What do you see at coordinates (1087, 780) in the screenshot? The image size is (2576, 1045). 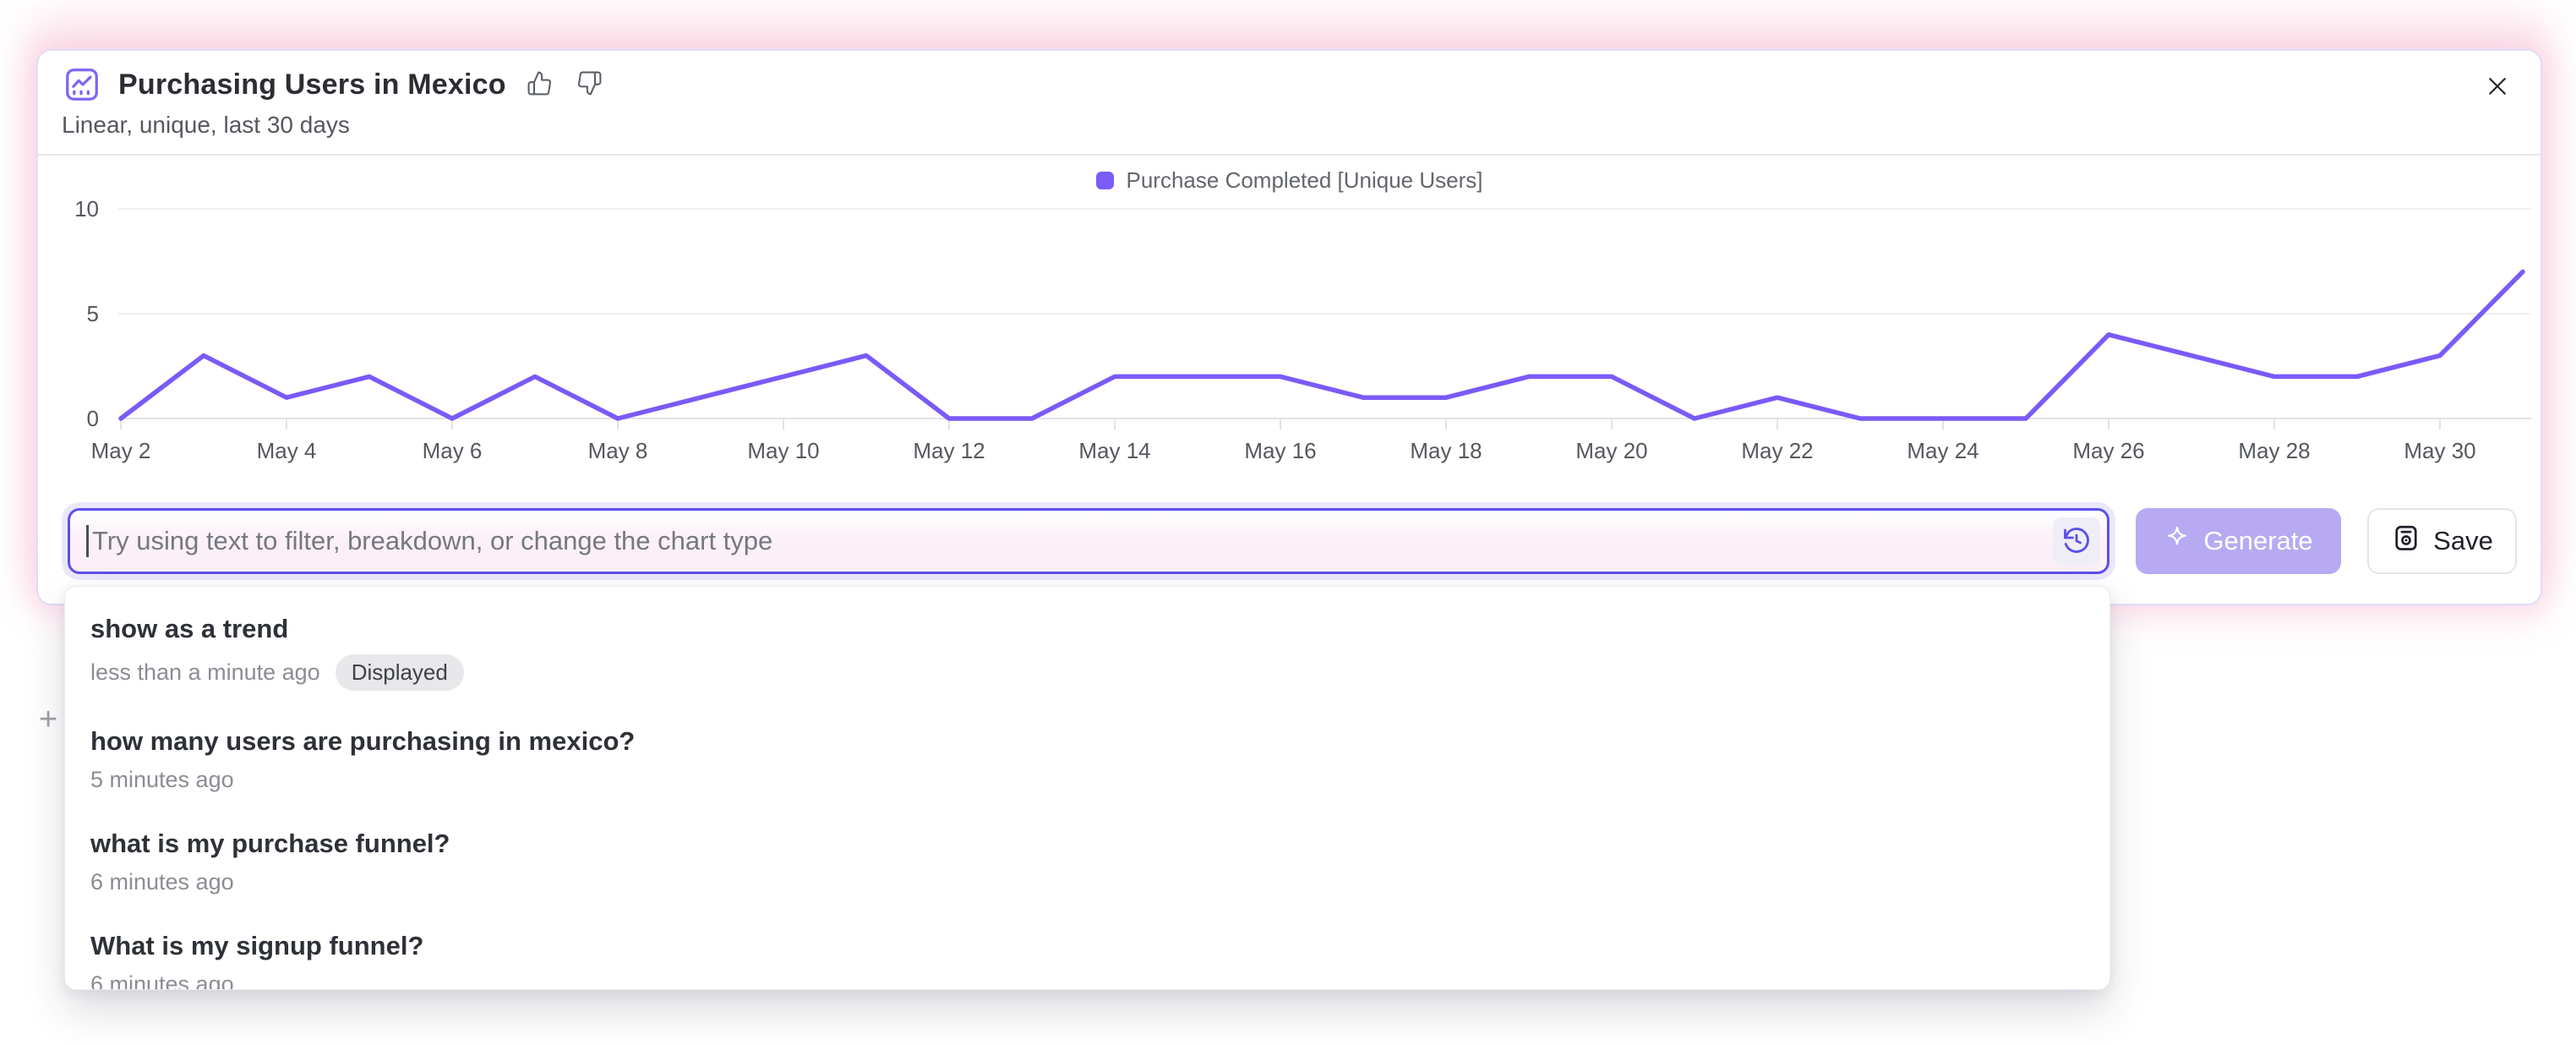 I see `history-meta: 5 minutes ago` at bounding box center [1087, 780].